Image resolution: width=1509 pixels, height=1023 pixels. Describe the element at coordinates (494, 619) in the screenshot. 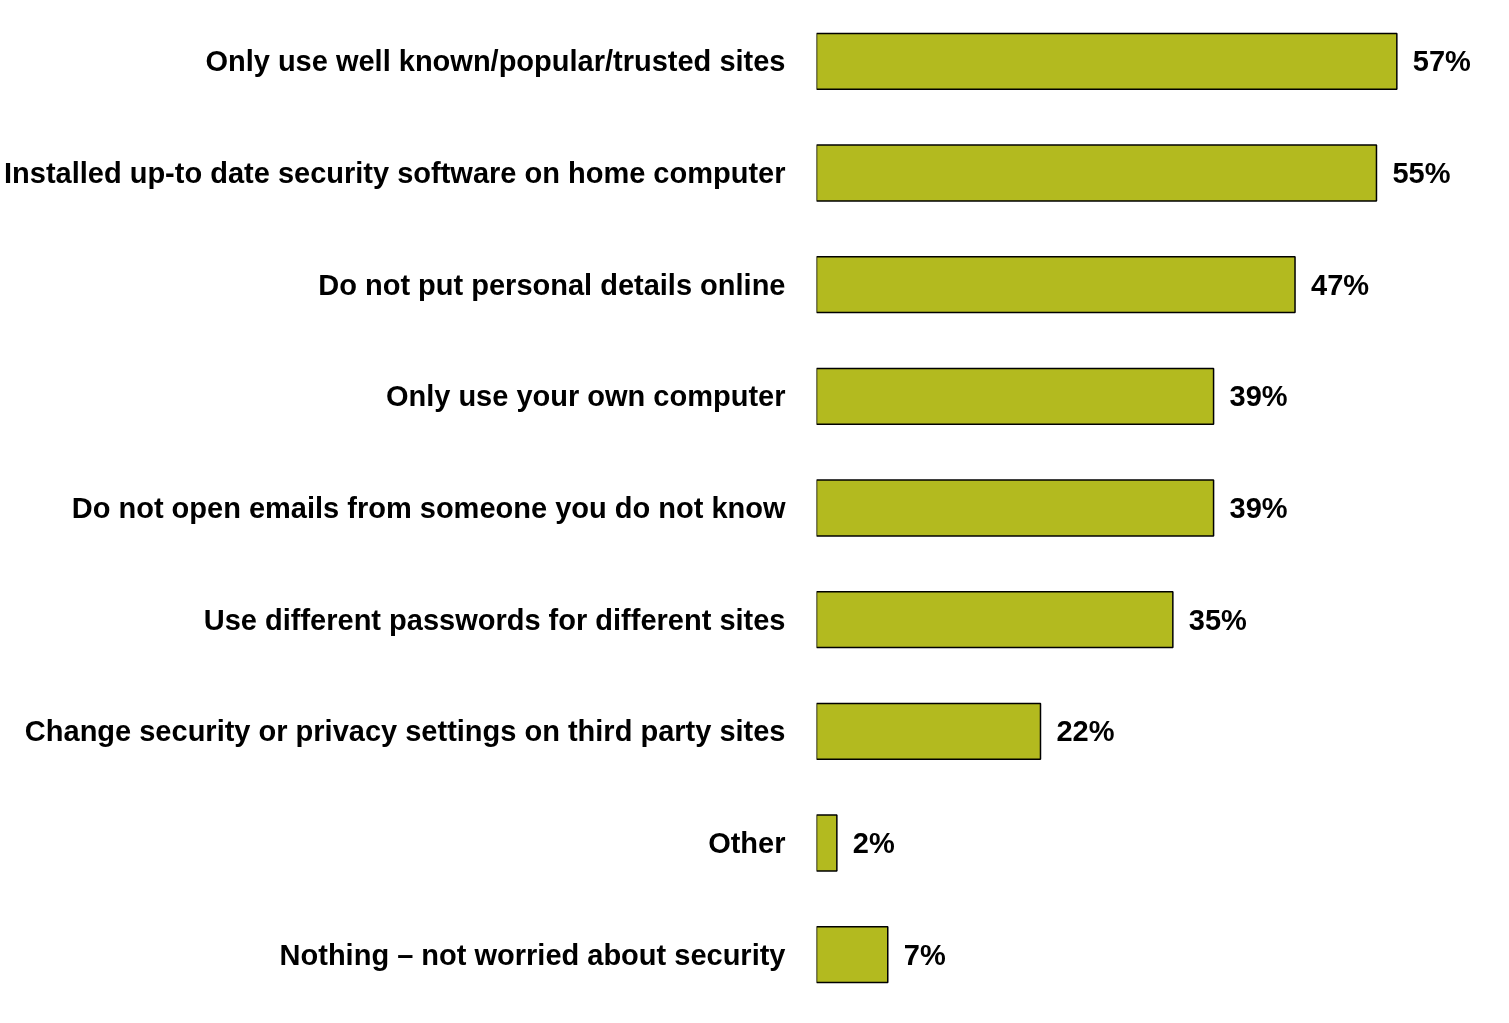

I see `y-tick-label: Use different passwords for different sites` at that location.